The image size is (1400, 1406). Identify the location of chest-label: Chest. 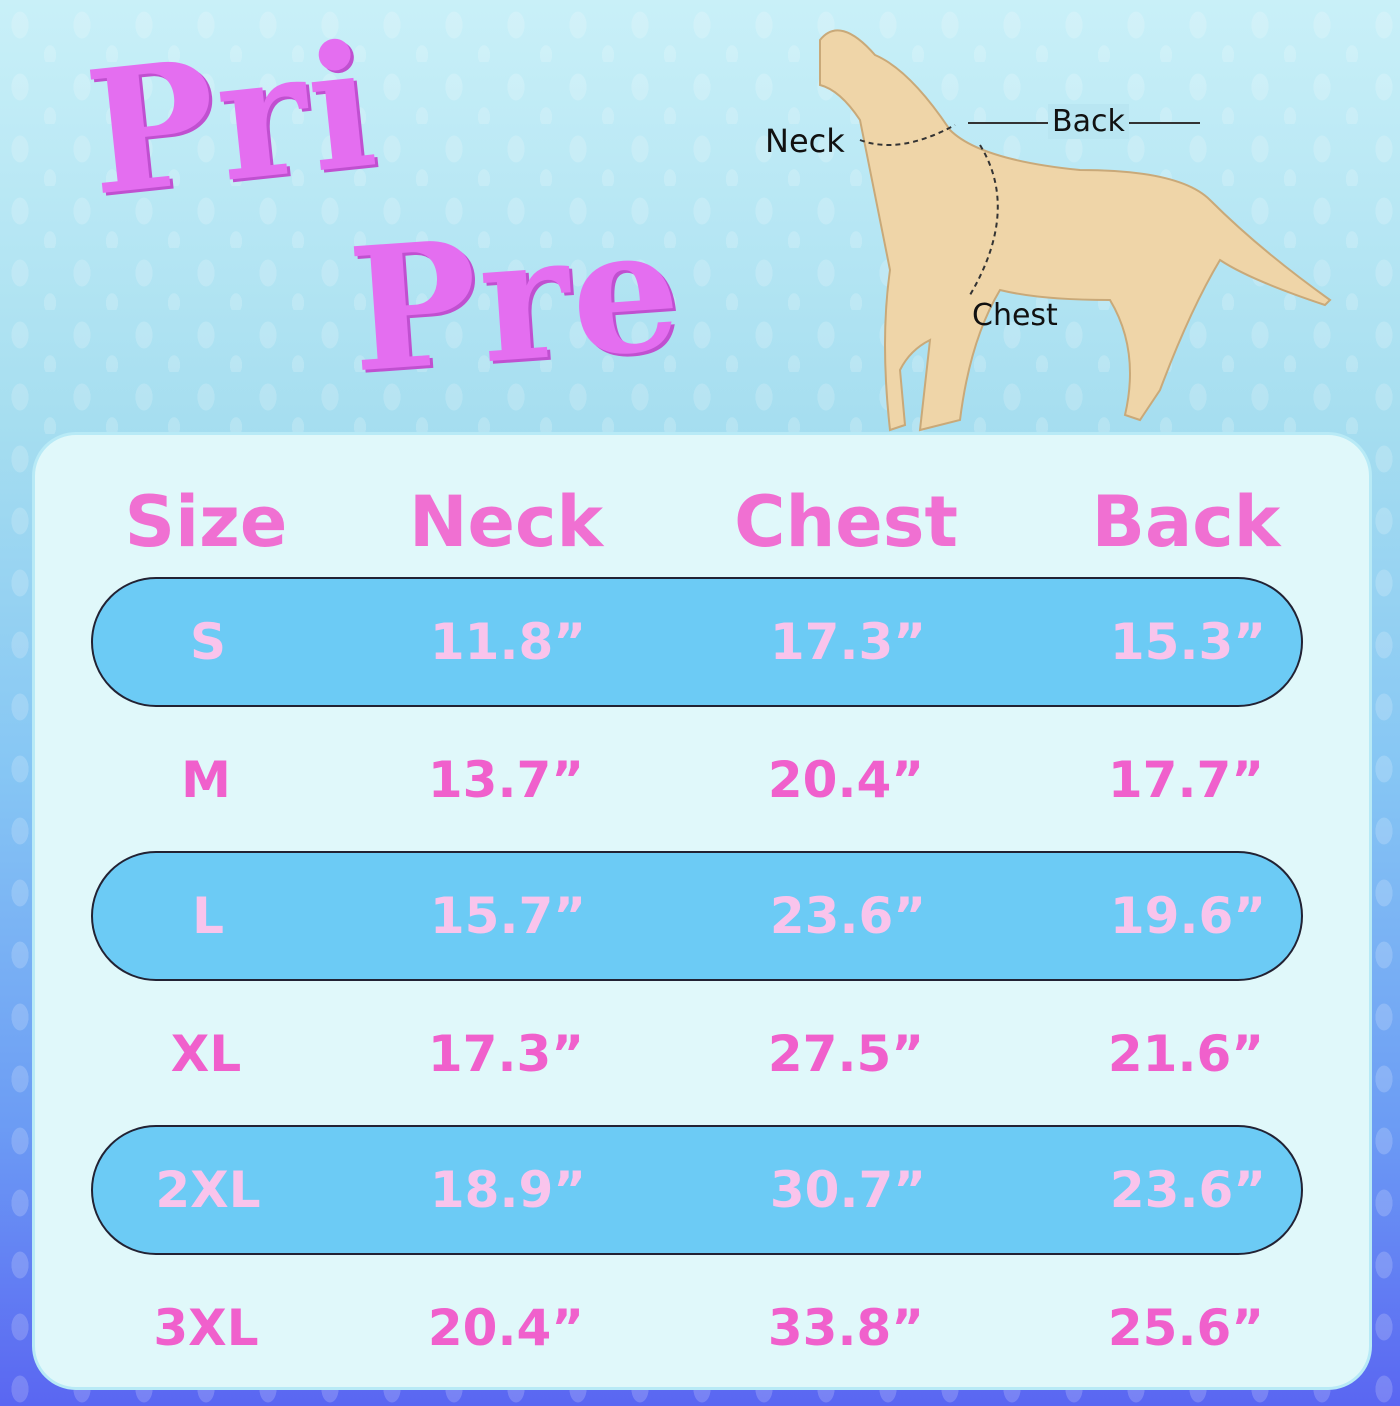
(1015, 315).